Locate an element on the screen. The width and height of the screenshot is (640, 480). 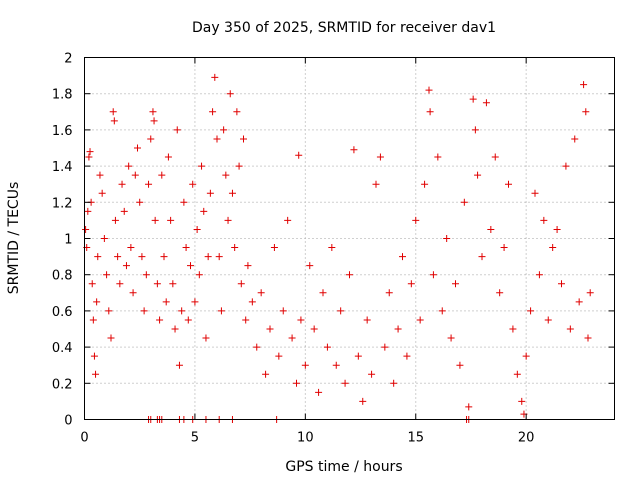
x-tick-label: 20 is located at coordinates (526, 438).